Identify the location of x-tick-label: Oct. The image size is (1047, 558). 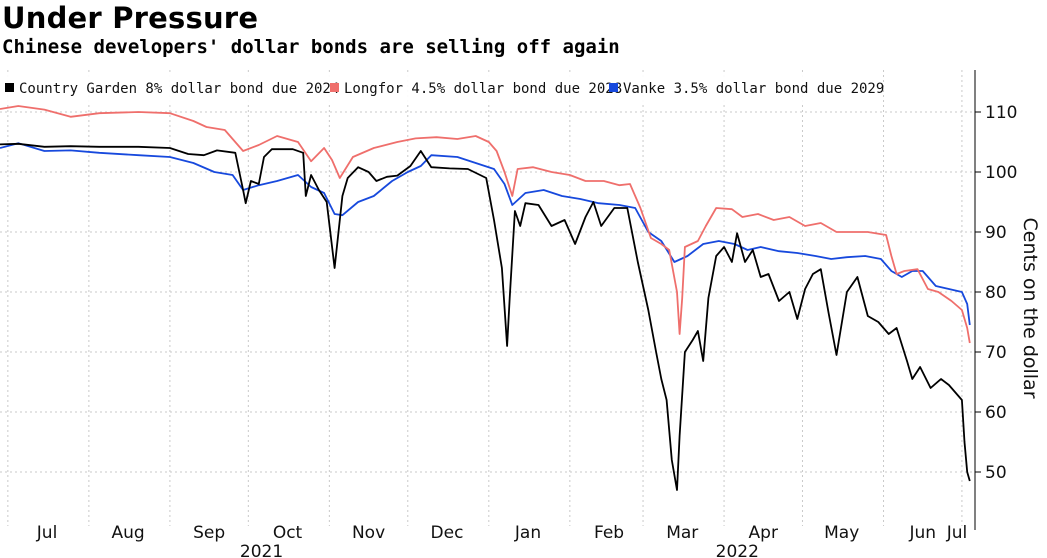
(288, 533).